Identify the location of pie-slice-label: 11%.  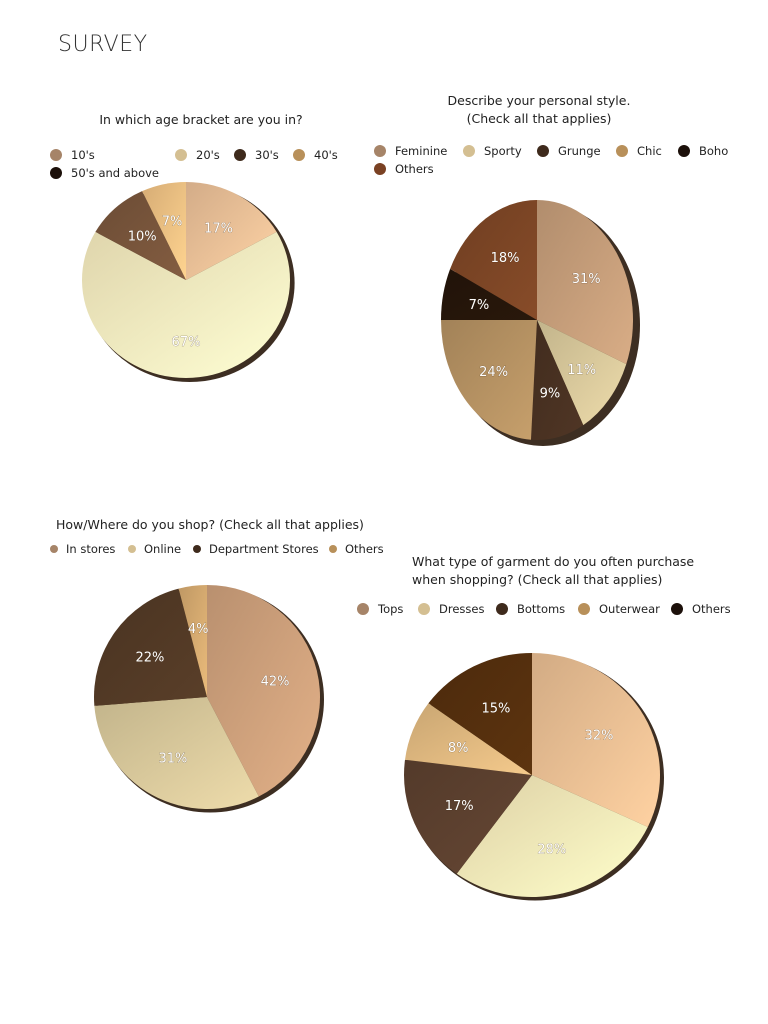
(581, 370).